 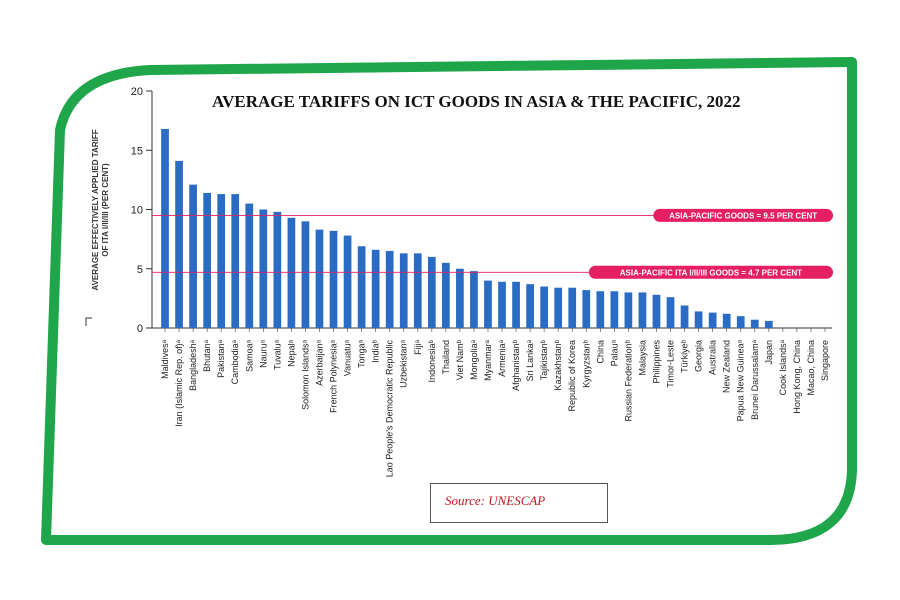 What do you see at coordinates (797, 377) in the screenshot?
I see `x-tick-label: Hong Kong, China` at bounding box center [797, 377].